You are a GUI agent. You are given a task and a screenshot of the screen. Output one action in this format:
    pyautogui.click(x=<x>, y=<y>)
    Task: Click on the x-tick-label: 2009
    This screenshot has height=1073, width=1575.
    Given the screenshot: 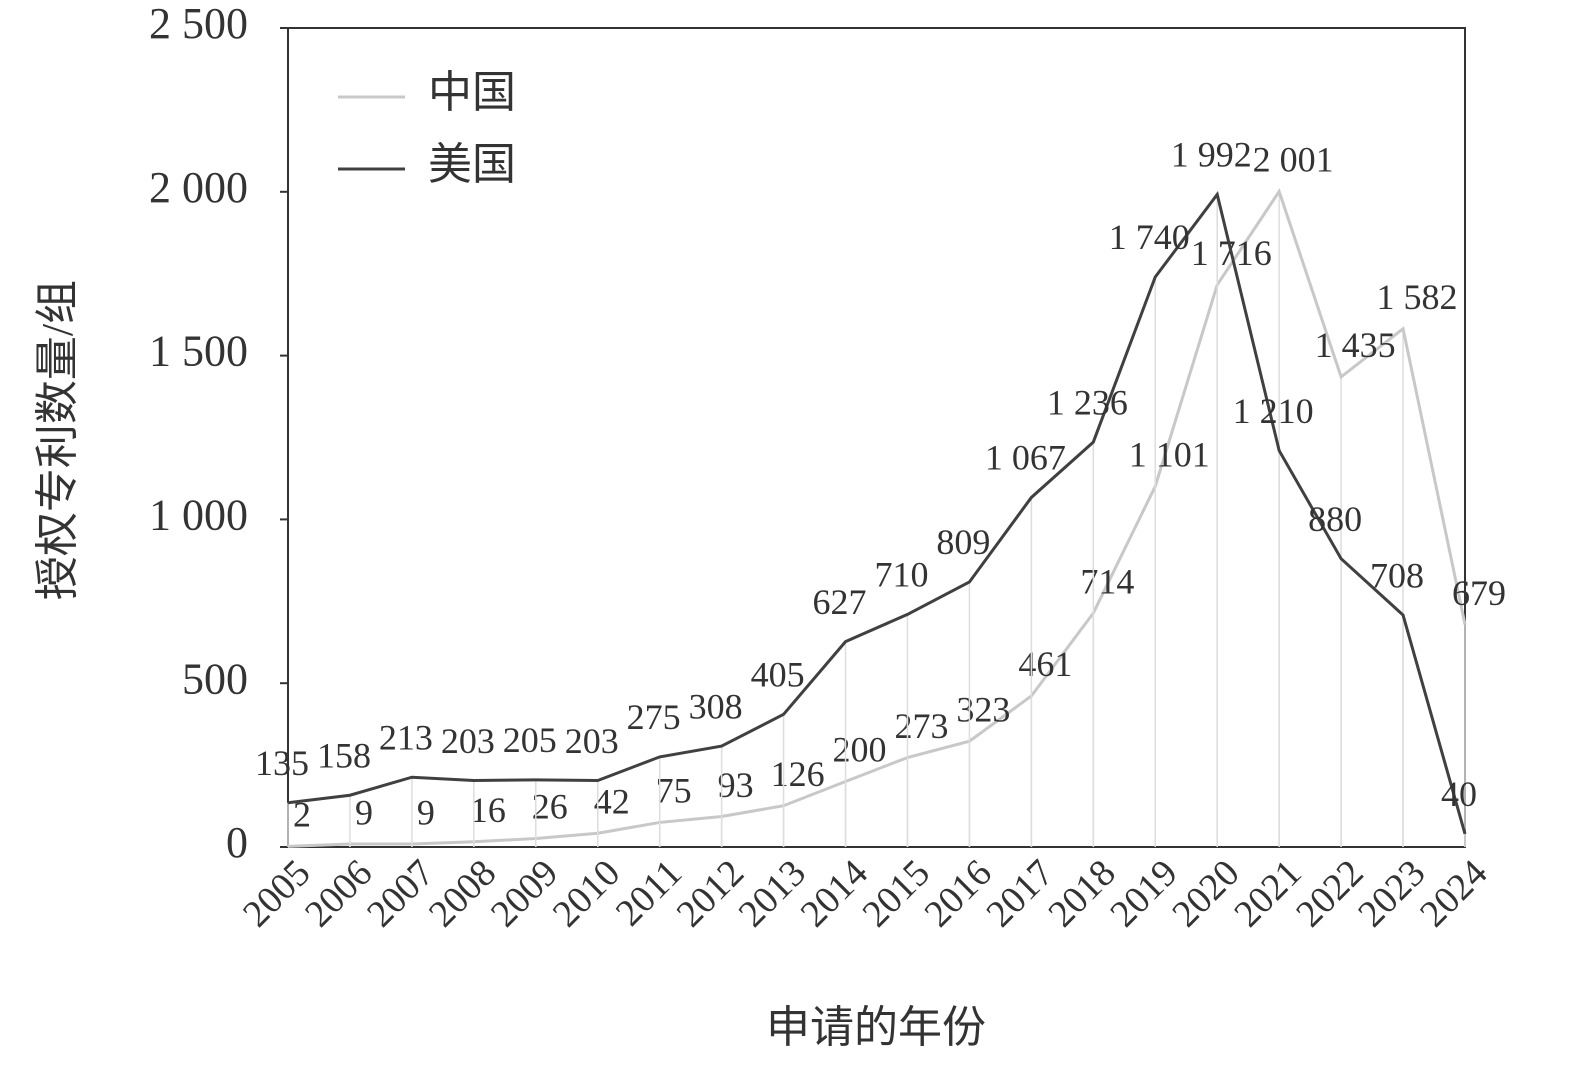 What is the action you would take?
    pyautogui.click(x=524, y=893)
    